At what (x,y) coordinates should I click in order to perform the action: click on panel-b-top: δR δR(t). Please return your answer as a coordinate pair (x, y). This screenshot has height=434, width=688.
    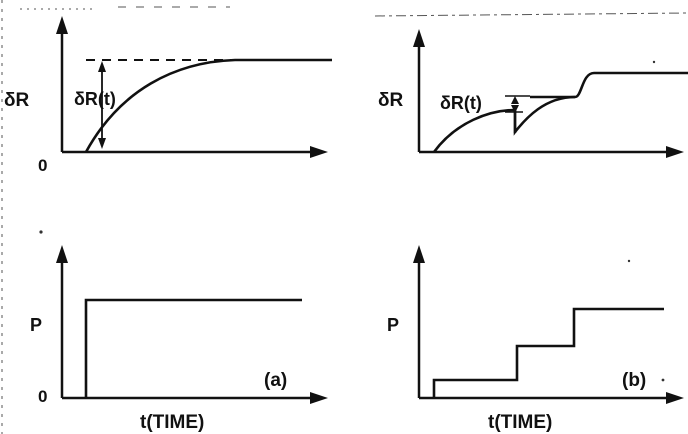
    Looking at the image, I should click on (533, 93).